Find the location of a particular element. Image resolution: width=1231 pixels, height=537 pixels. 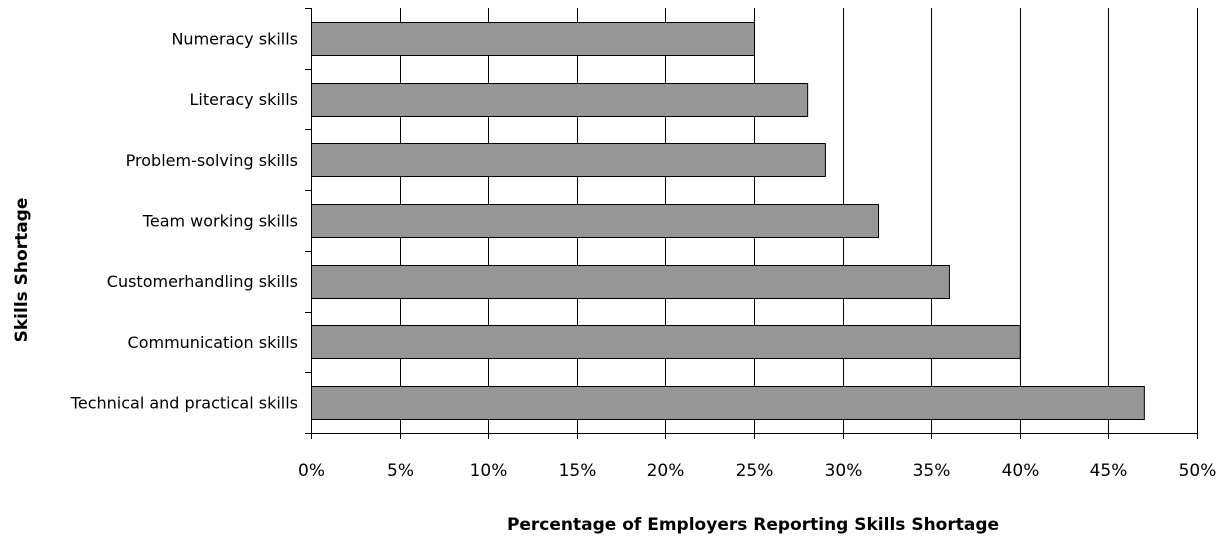

y-category-label: Customerhandling skills is located at coordinates (202, 281).